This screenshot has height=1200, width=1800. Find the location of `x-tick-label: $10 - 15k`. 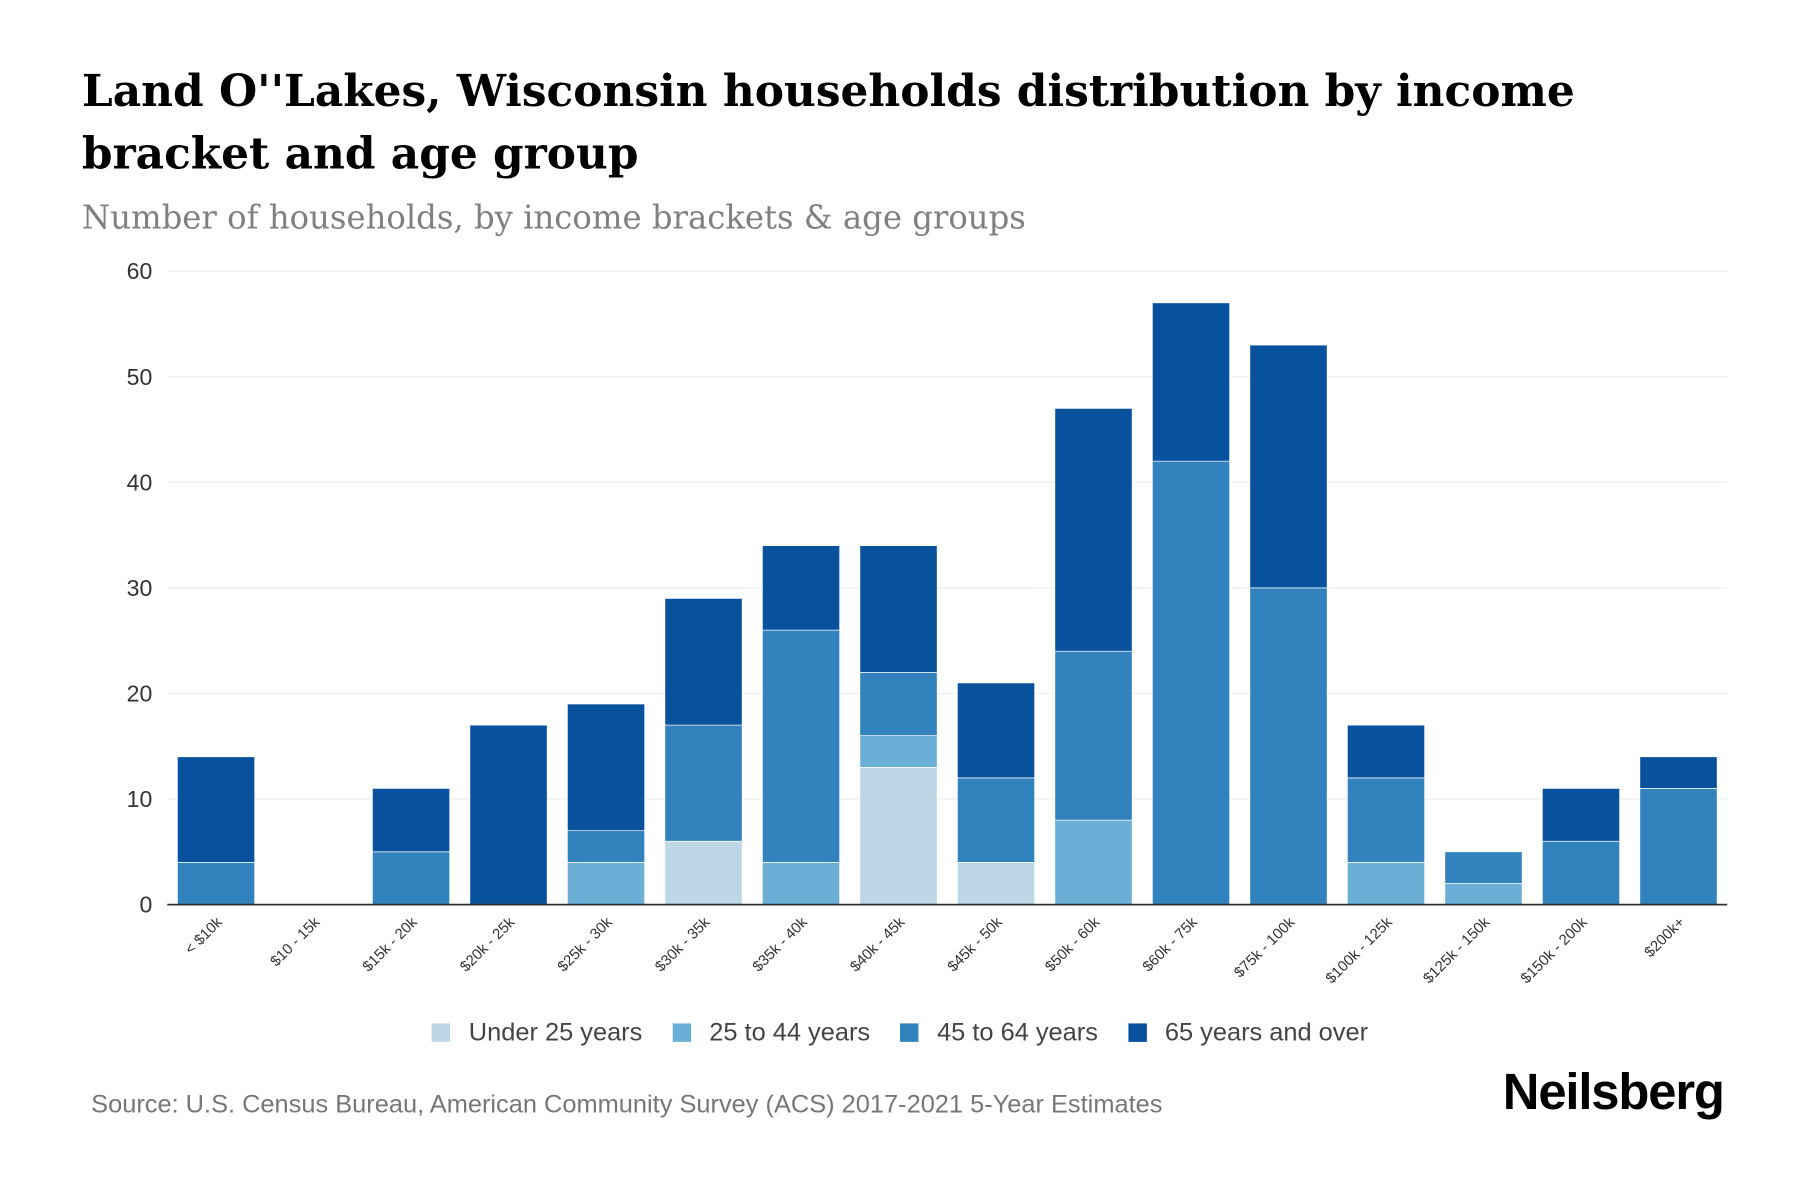

x-tick-label: $10 - 15k is located at coordinates (295, 941).